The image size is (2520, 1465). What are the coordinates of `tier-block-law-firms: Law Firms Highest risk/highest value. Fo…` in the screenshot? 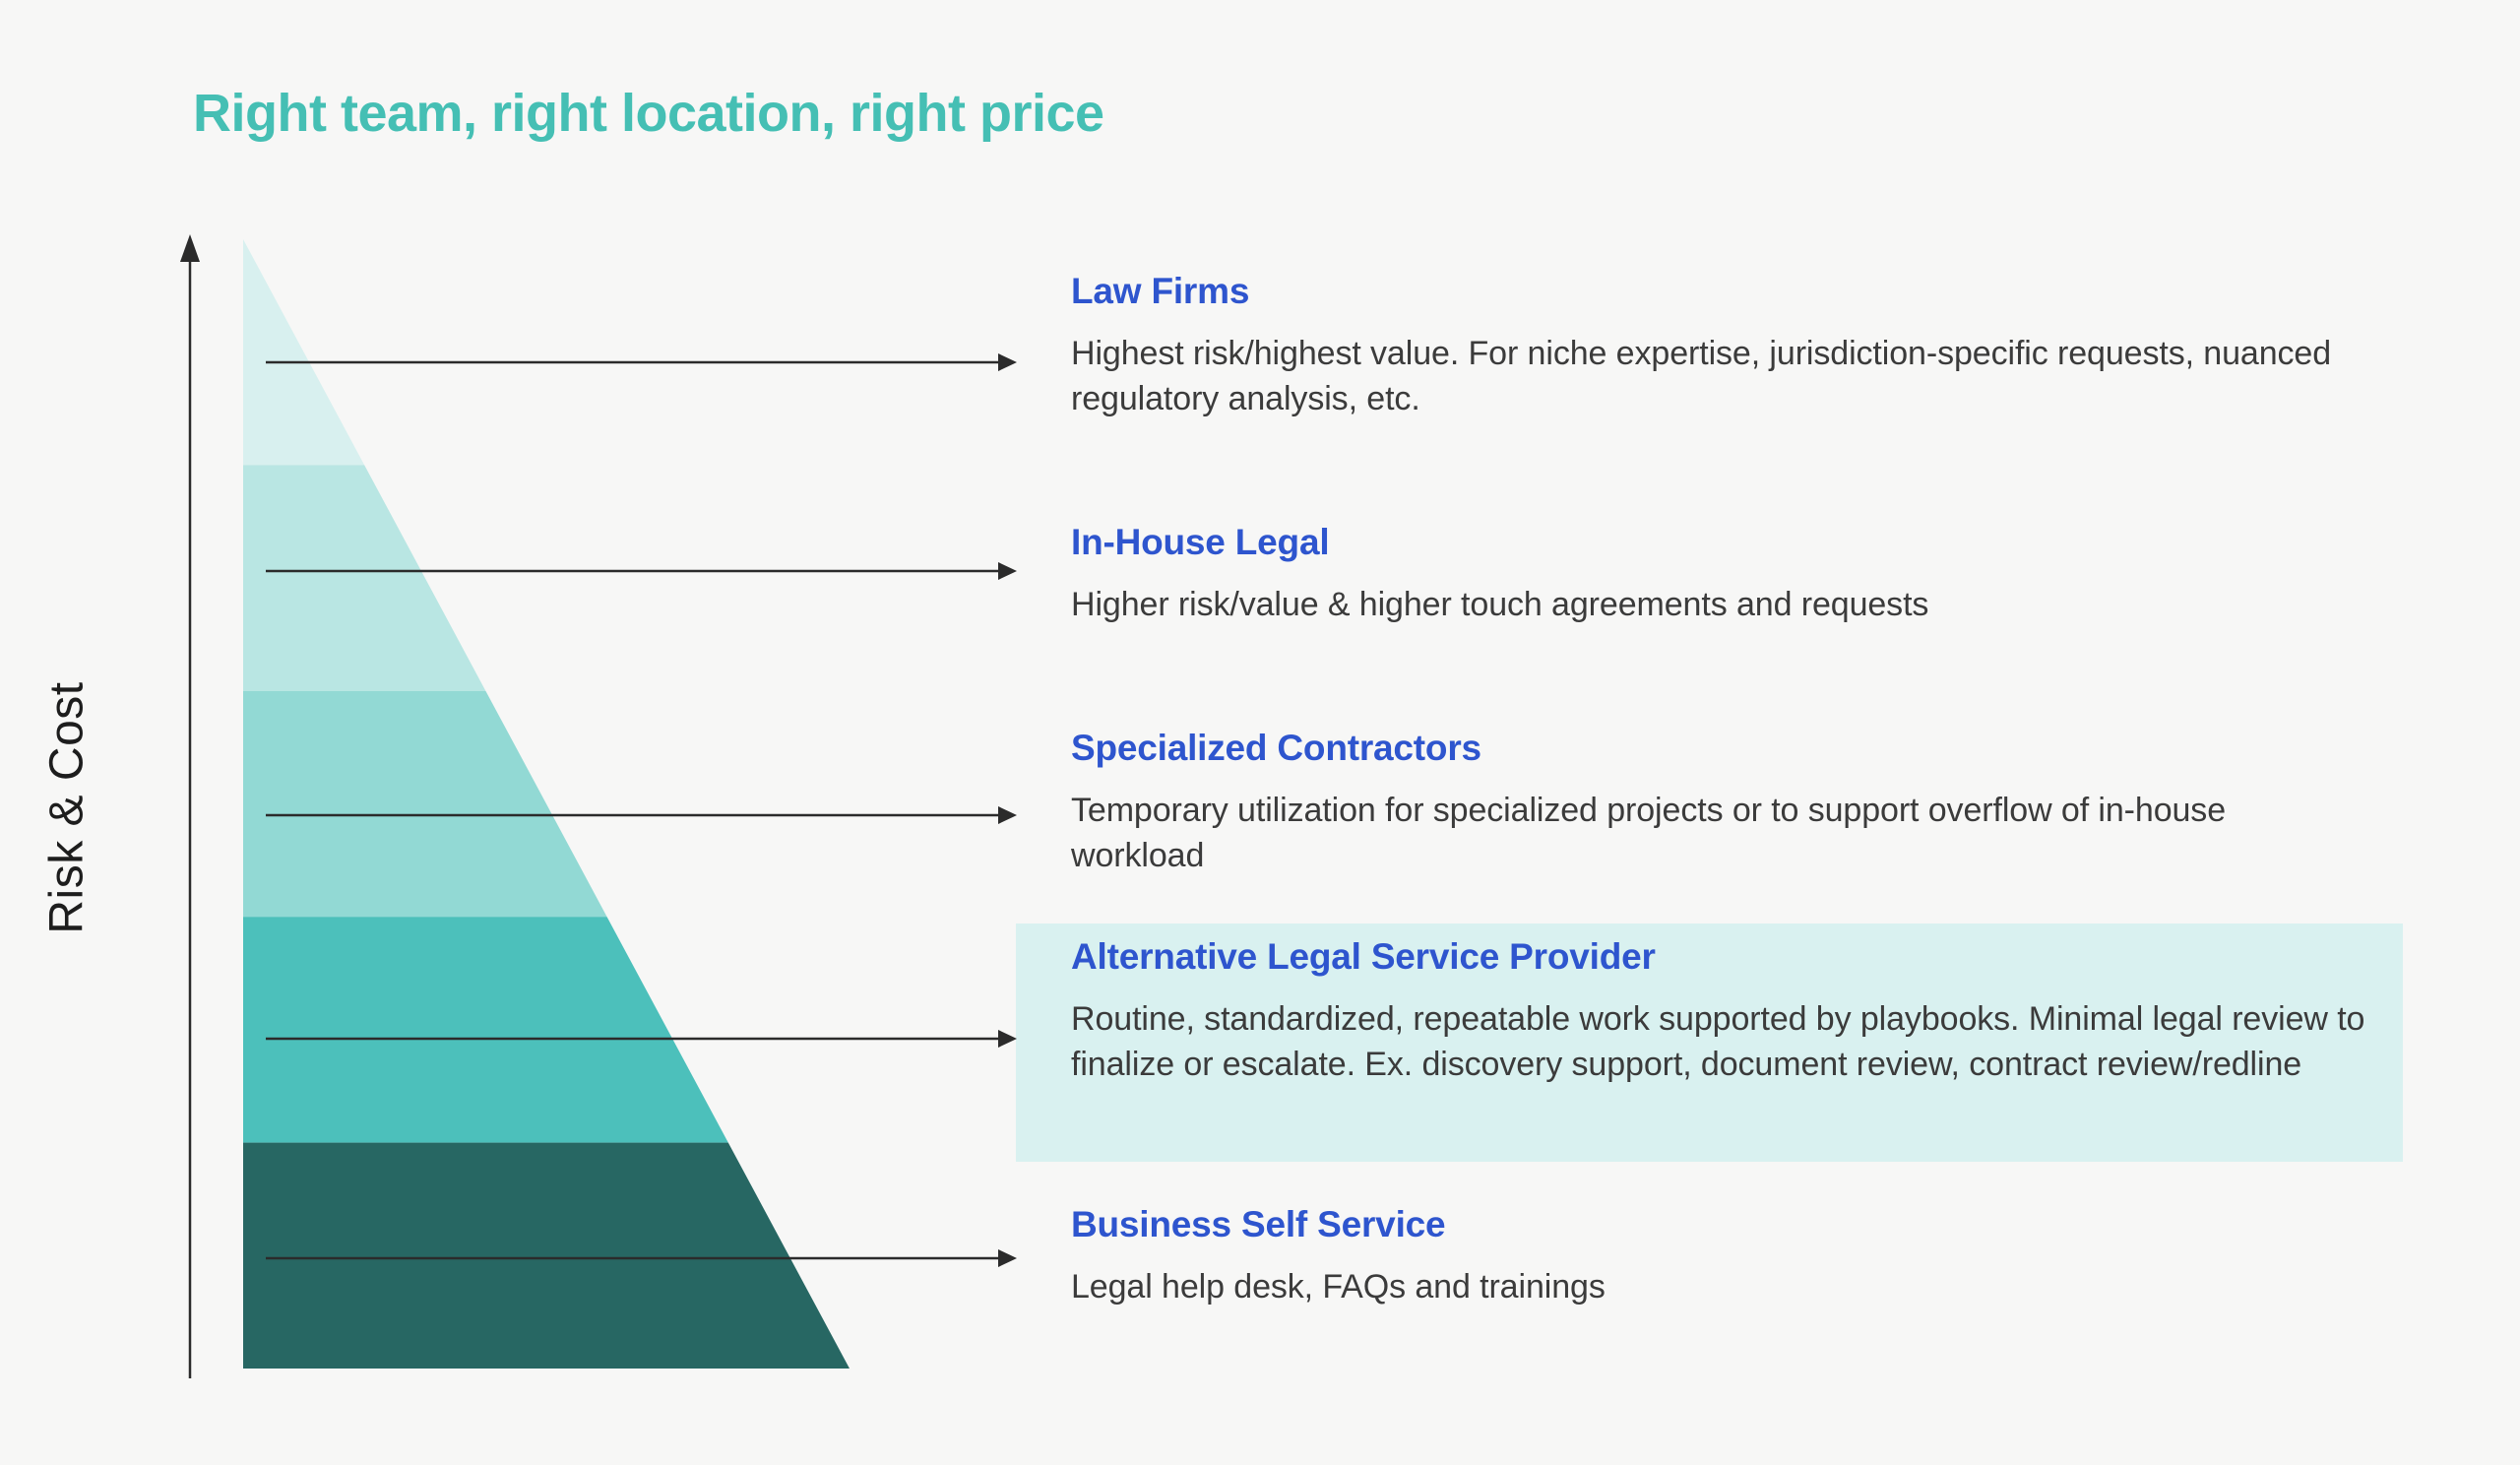 It's located at (1733, 345).